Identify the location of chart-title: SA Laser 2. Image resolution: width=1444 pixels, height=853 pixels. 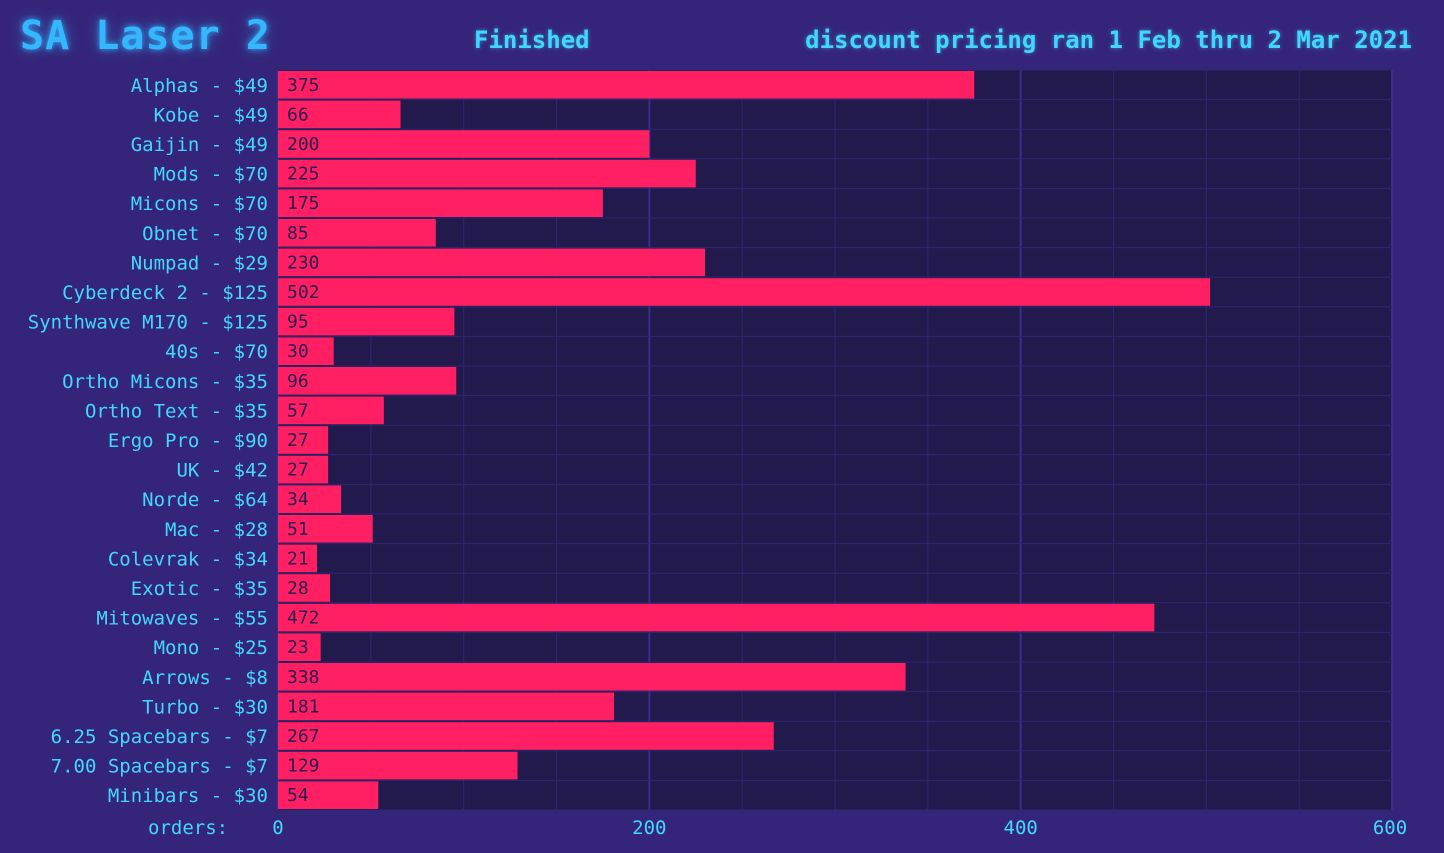
(145, 36).